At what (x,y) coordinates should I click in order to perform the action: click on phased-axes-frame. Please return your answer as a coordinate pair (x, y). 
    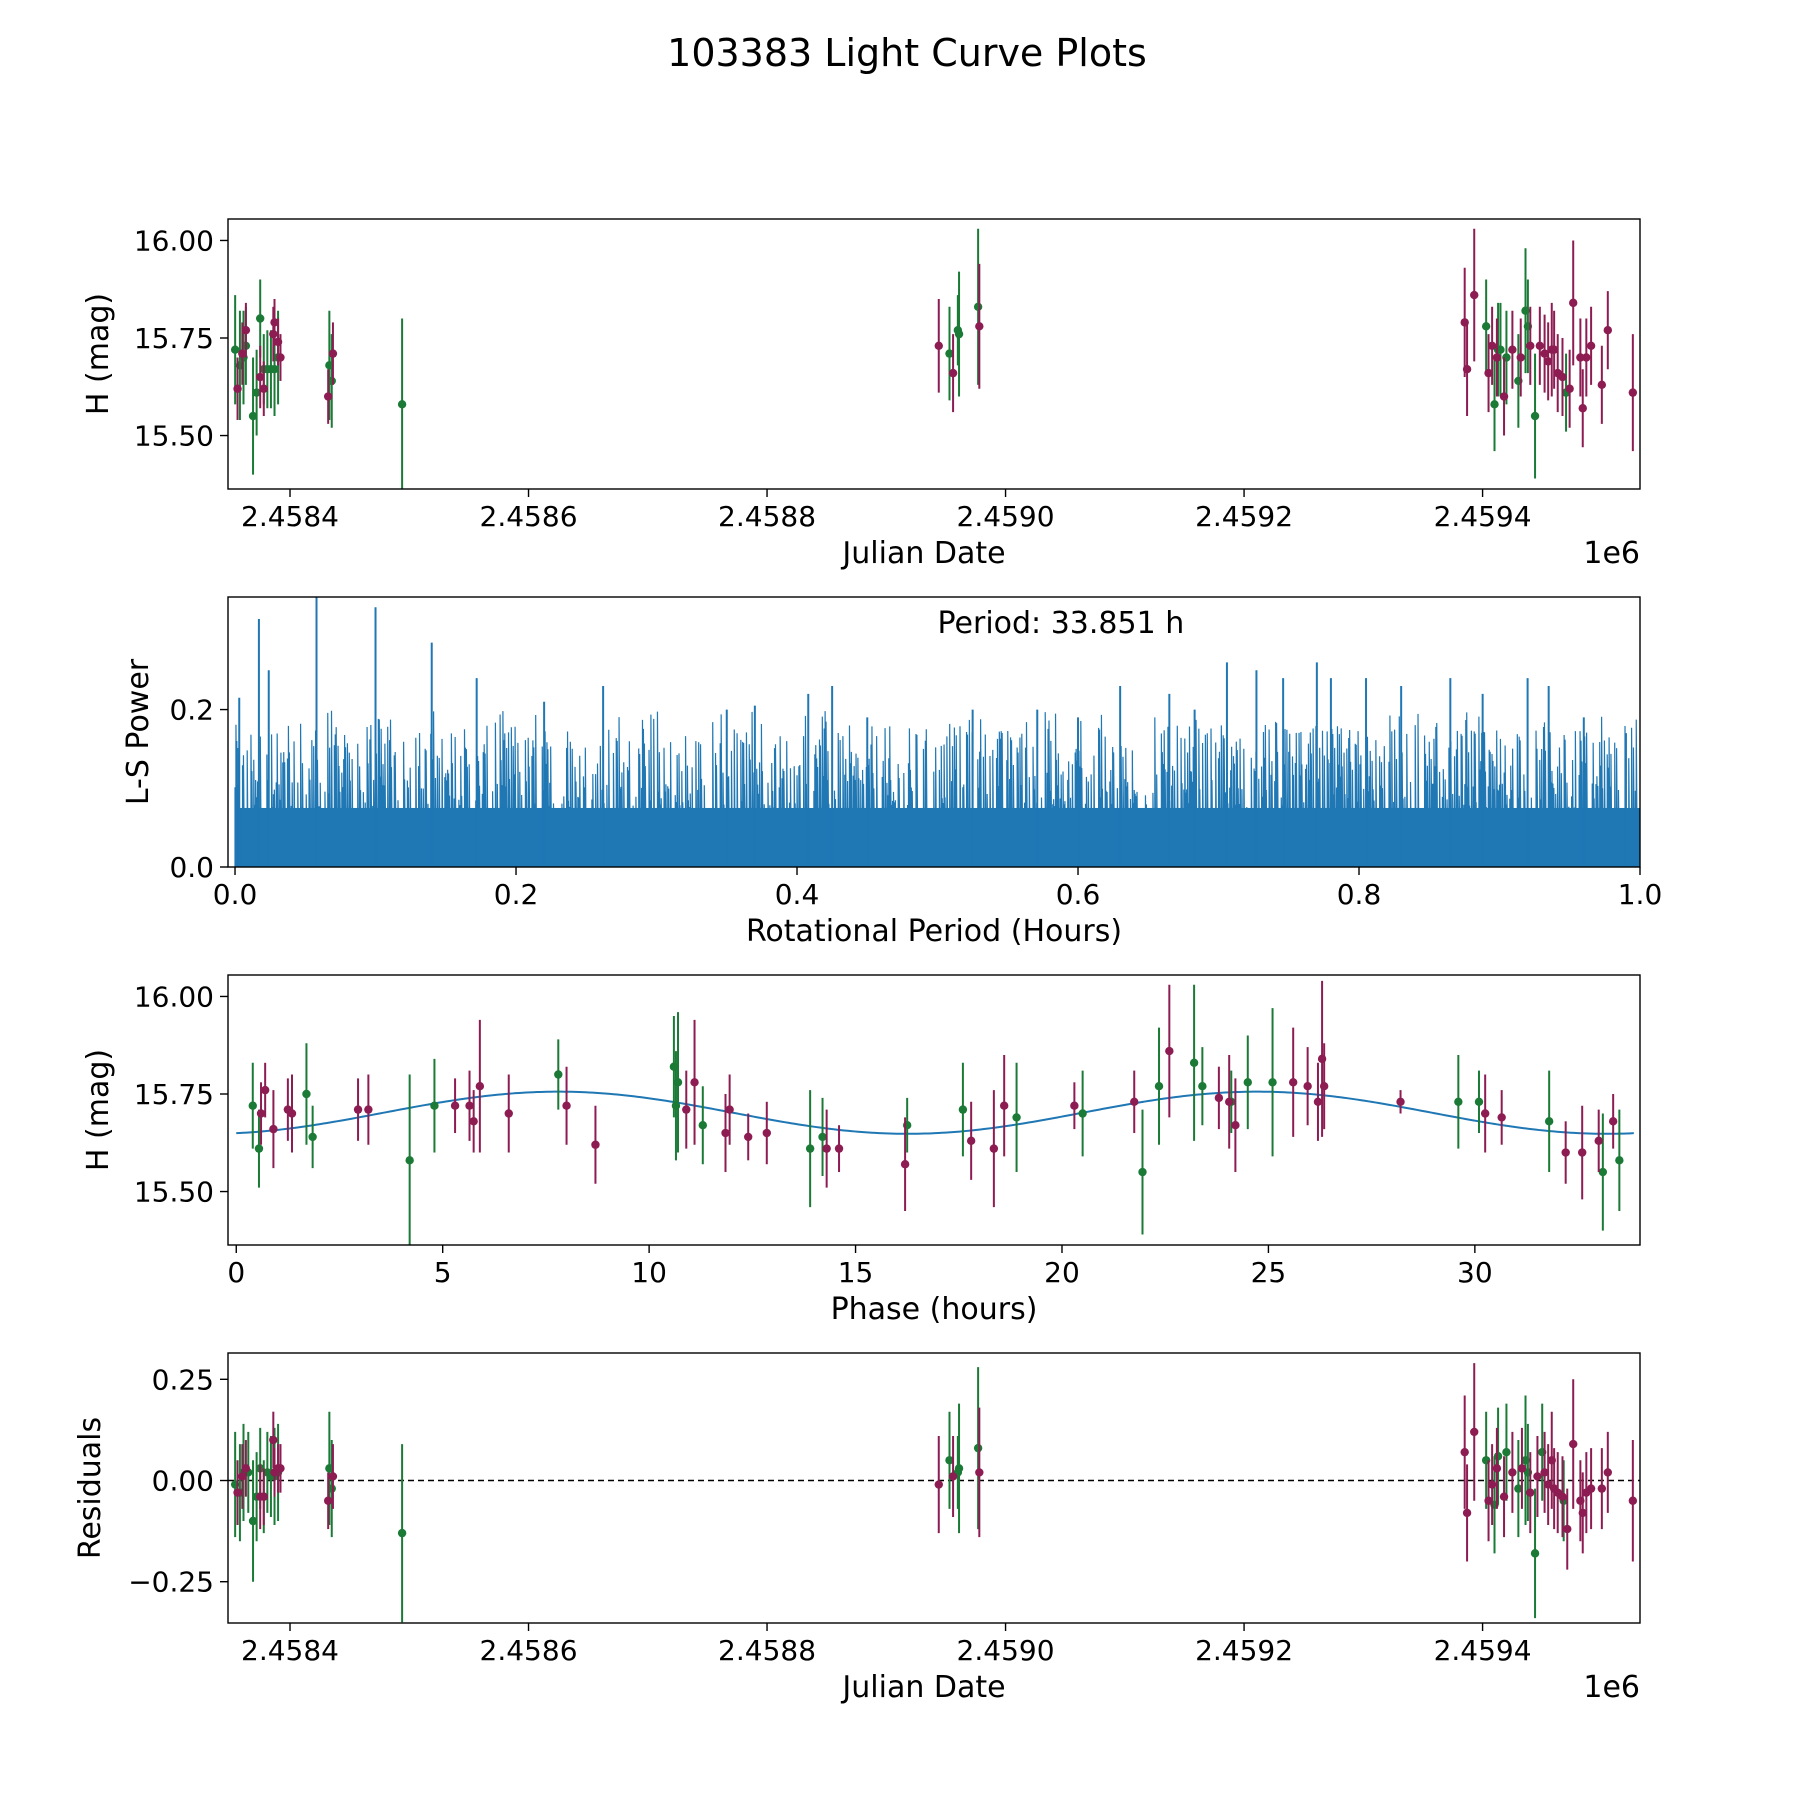
    Looking at the image, I should click on (934, 1110).